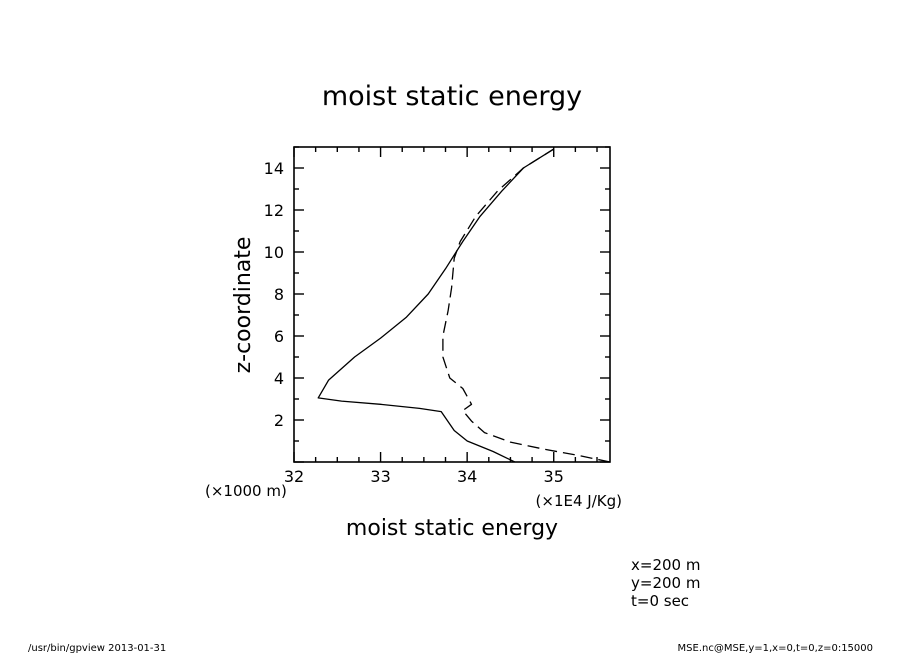 The image size is (904, 654). Describe the element at coordinates (660, 601) in the screenshot. I see `info-line-t: t=0 sec` at that location.